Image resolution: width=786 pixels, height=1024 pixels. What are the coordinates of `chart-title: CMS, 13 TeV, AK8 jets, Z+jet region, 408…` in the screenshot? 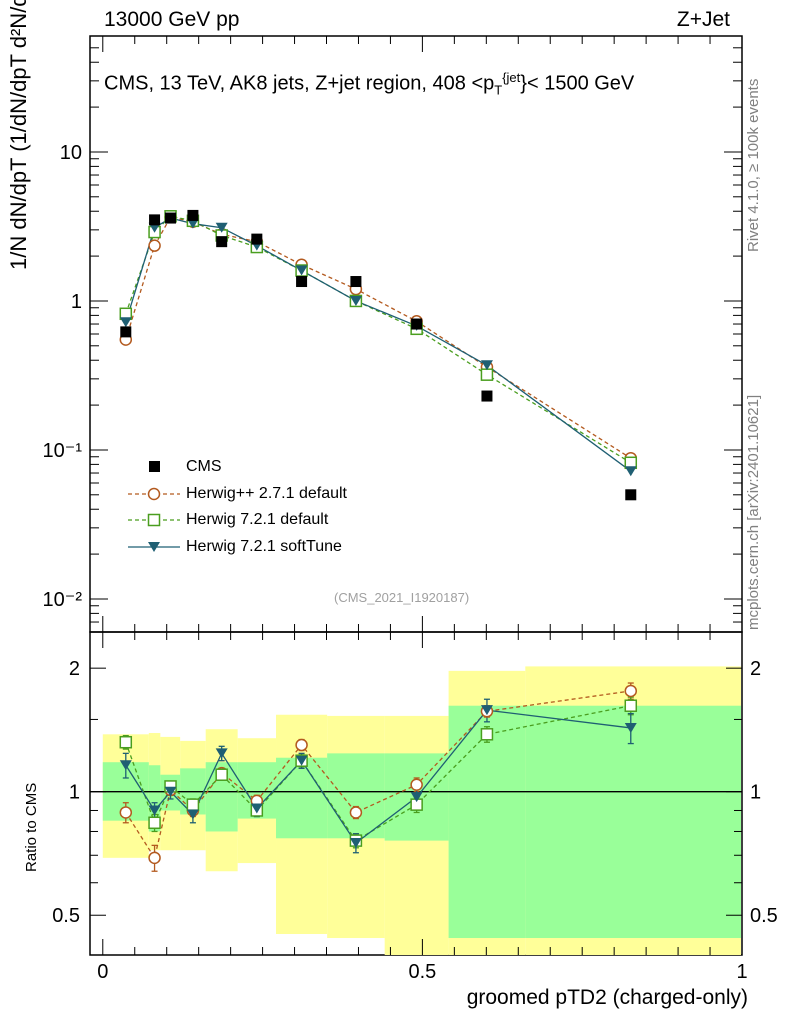 It's located at (369, 84).